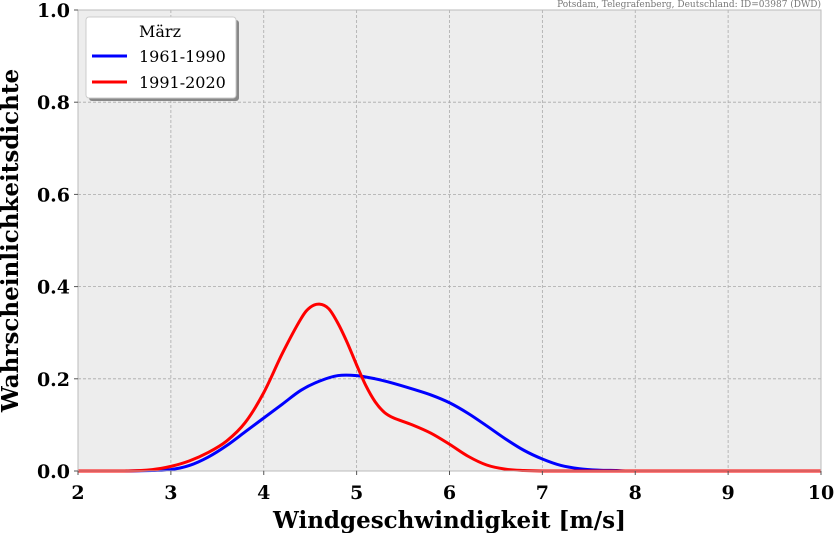 This screenshot has width=834, height=533. I want to click on x-axis-ticks: 2 3 4 5 6 7 8 9 10, so click(452, 487).